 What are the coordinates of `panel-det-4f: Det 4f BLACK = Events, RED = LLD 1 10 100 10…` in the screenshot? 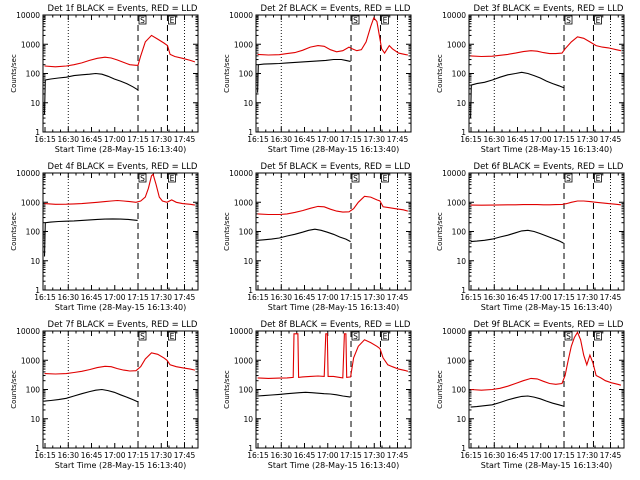 It's located at (104, 237).